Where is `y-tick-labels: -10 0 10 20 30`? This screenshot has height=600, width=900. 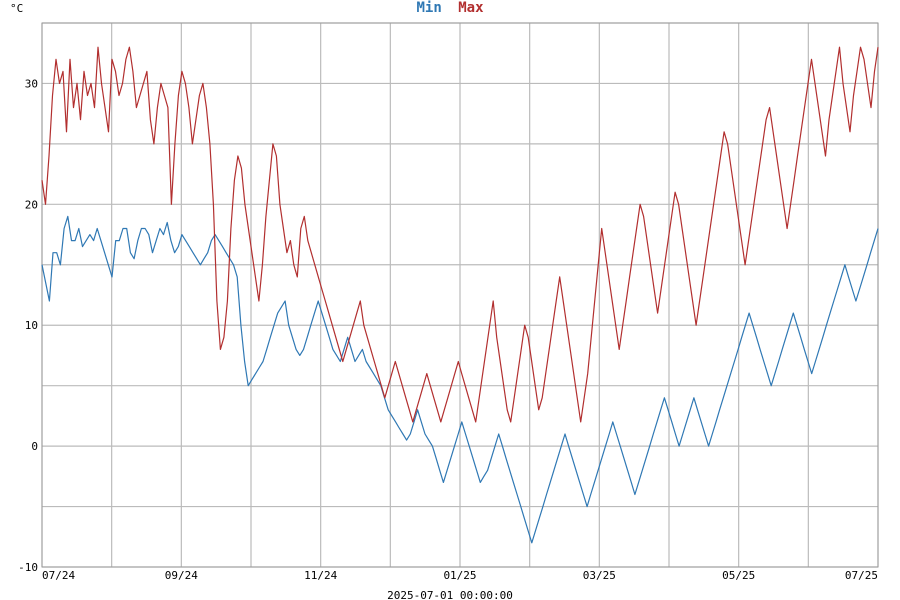 y-tick-labels: -10 0 10 20 30 is located at coordinates (28, 325).